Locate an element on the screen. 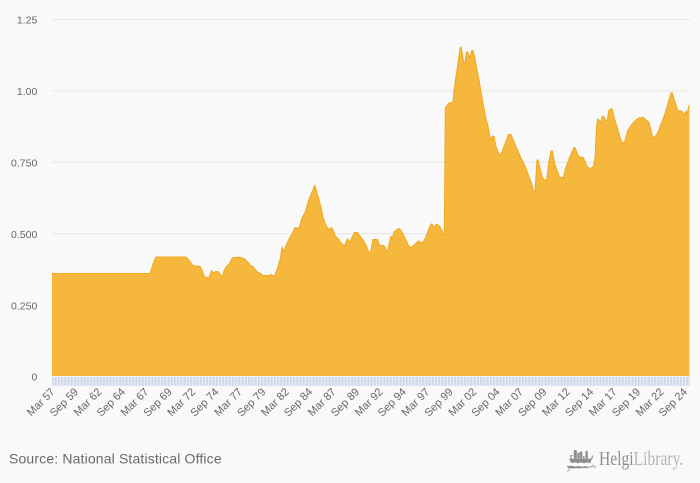  svg-text: 0.500 is located at coordinates (24, 235).